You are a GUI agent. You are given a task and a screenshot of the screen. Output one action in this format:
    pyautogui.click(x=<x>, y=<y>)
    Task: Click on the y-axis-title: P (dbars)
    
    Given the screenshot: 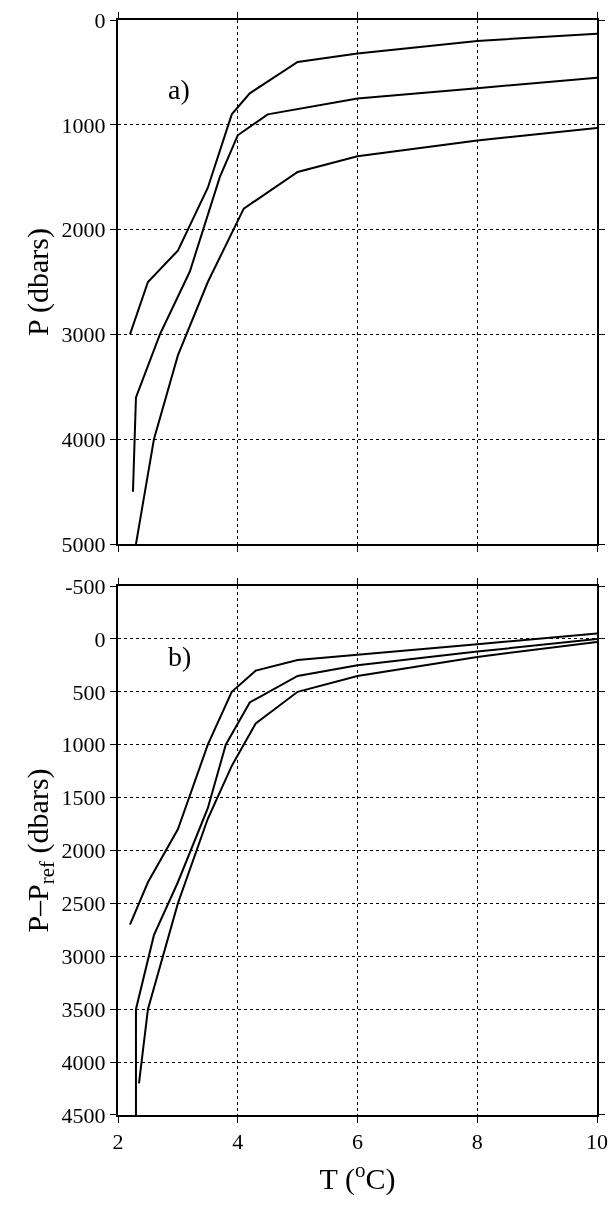 What is the action you would take?
    pyautogui.click(x=38, y=282)
    